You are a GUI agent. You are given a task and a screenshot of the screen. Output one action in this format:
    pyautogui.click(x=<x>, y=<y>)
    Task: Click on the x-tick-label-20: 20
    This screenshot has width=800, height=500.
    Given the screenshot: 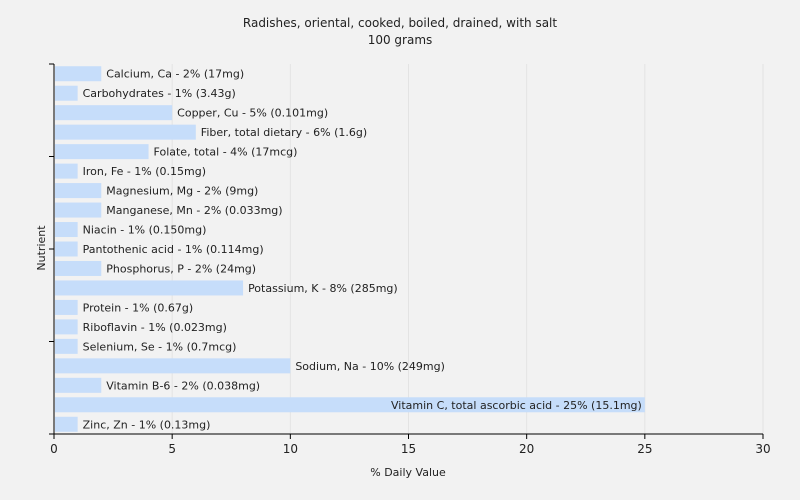 What is the action you would take?
    pyautogui.click(x=526, y=449)
    